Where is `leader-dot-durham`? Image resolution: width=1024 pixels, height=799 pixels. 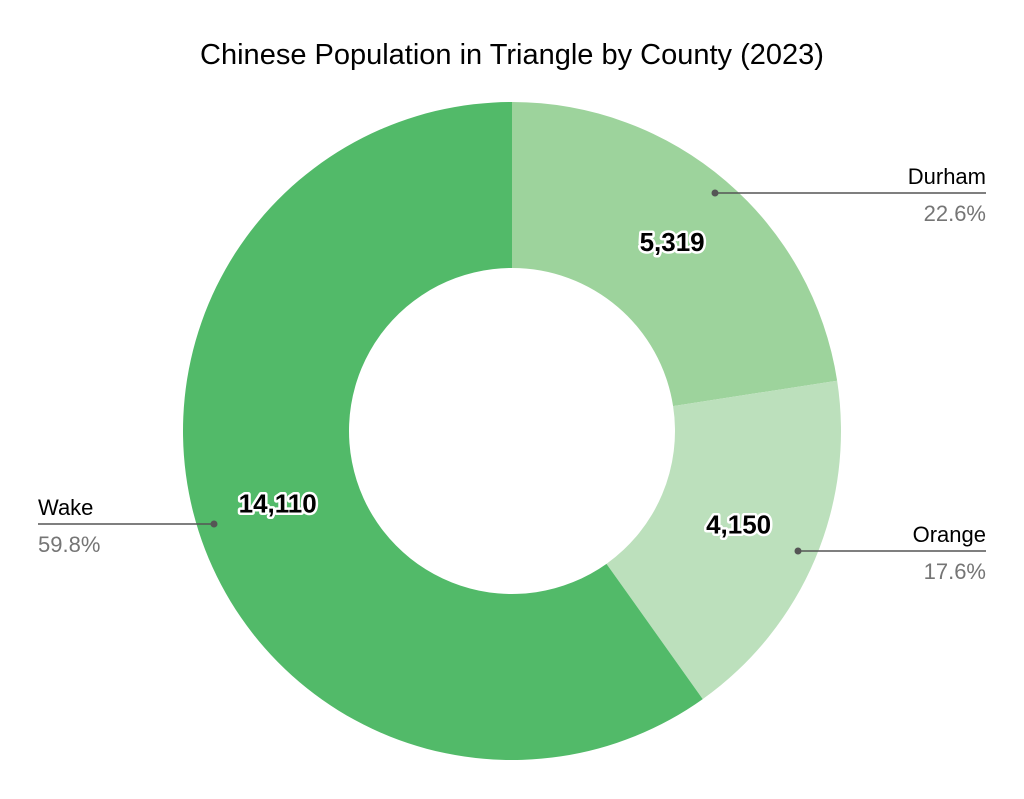 leader-dot-durham is located at coordinates (715, 193).